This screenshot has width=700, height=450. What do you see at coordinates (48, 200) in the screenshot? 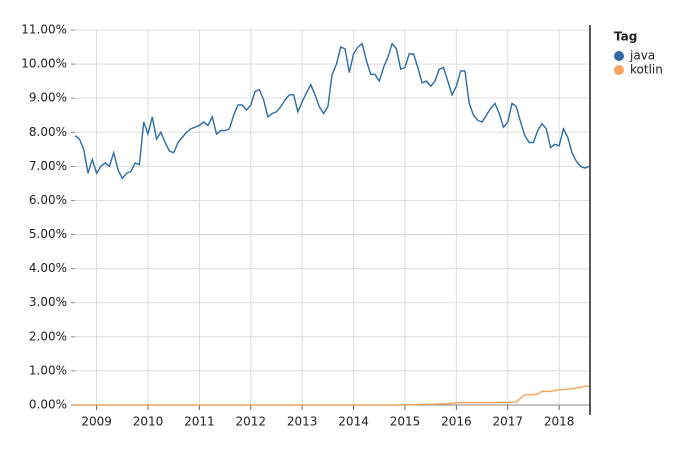
I see `y-tick-label: 6.00%` at bounding box center [48, 200].